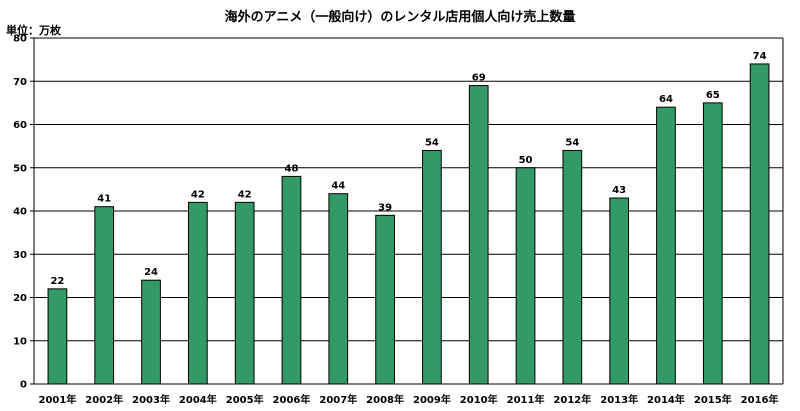 The width and height of the screenshot is (800, 411). I want to click on data-label-9: 54, so click(432, 142).